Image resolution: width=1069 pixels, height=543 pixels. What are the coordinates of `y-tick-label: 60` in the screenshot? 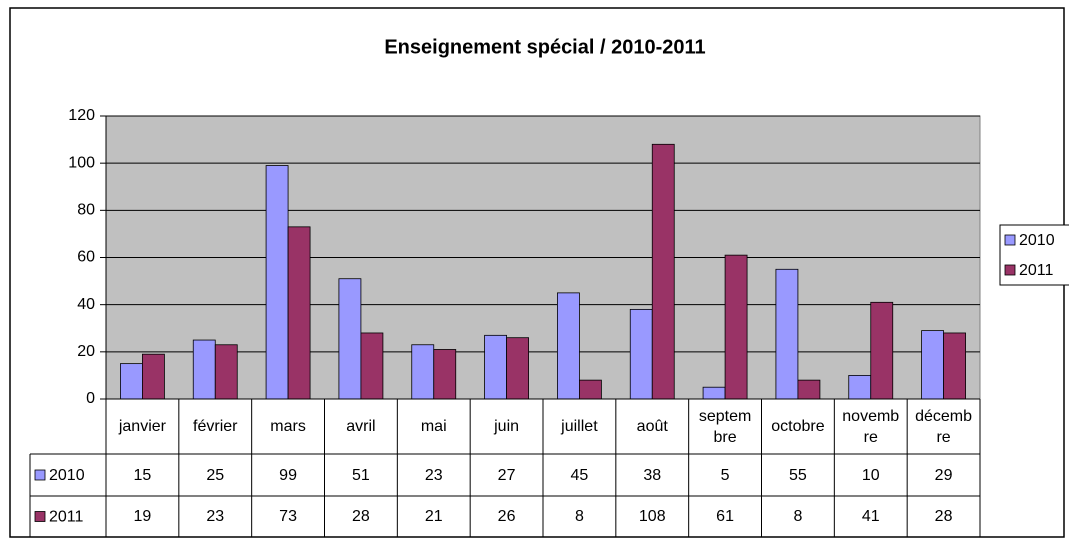 It's located at (86, 257).